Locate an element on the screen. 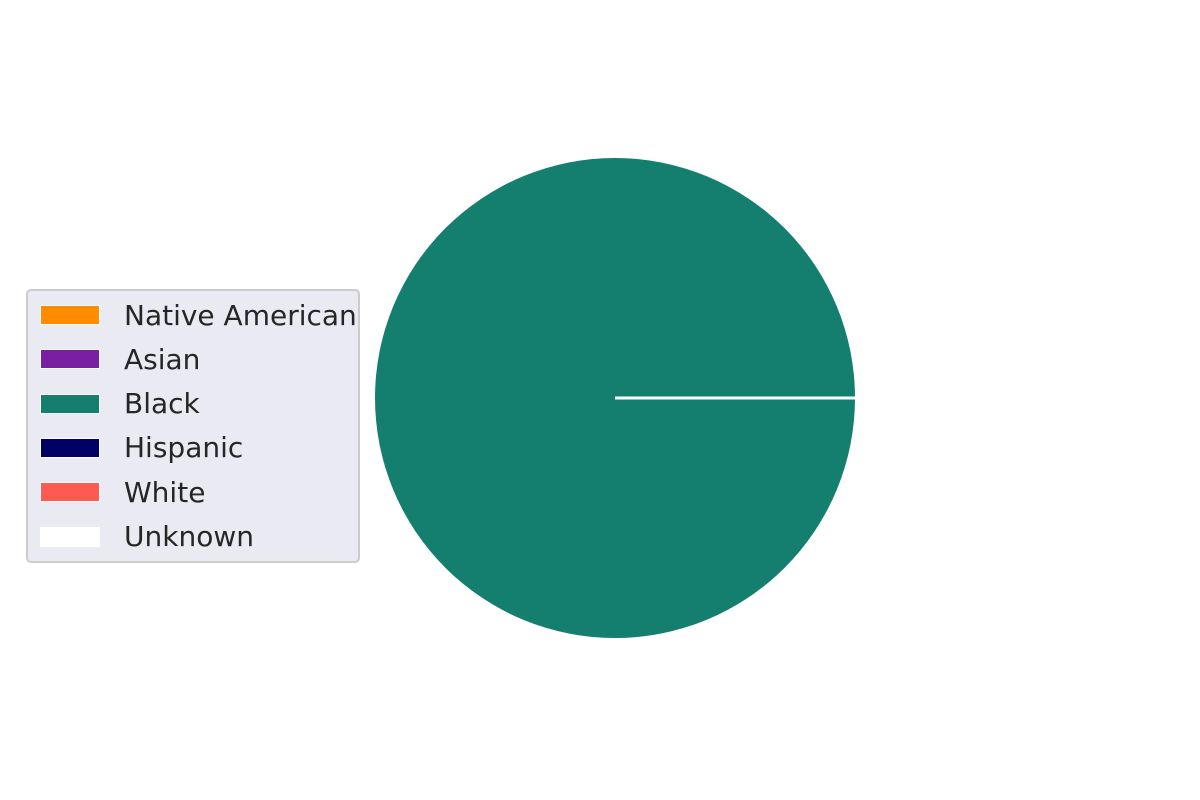  legend-label: Asian is located at coordinates (162, 359).